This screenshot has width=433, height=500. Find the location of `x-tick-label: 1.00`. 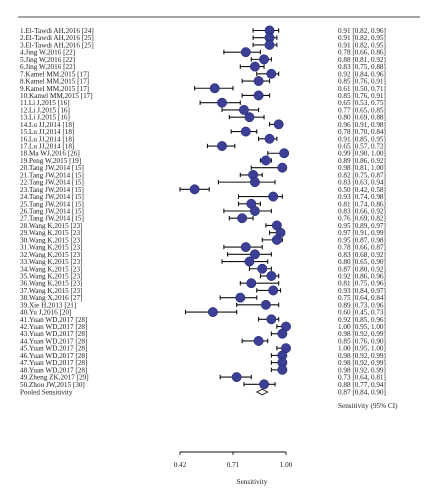

x-tick-label: 1.00 is located at coordinates (286, 465).